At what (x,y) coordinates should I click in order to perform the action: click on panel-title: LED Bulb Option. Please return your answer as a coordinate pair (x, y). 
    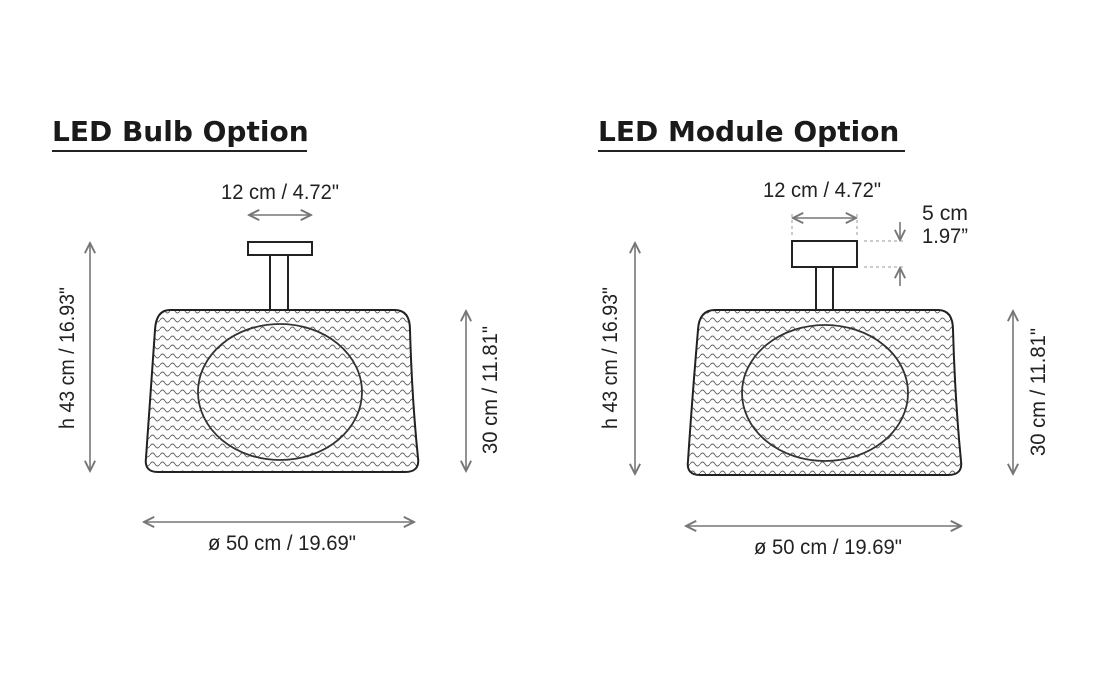
    Looking at the image, I should click on (180, 131).